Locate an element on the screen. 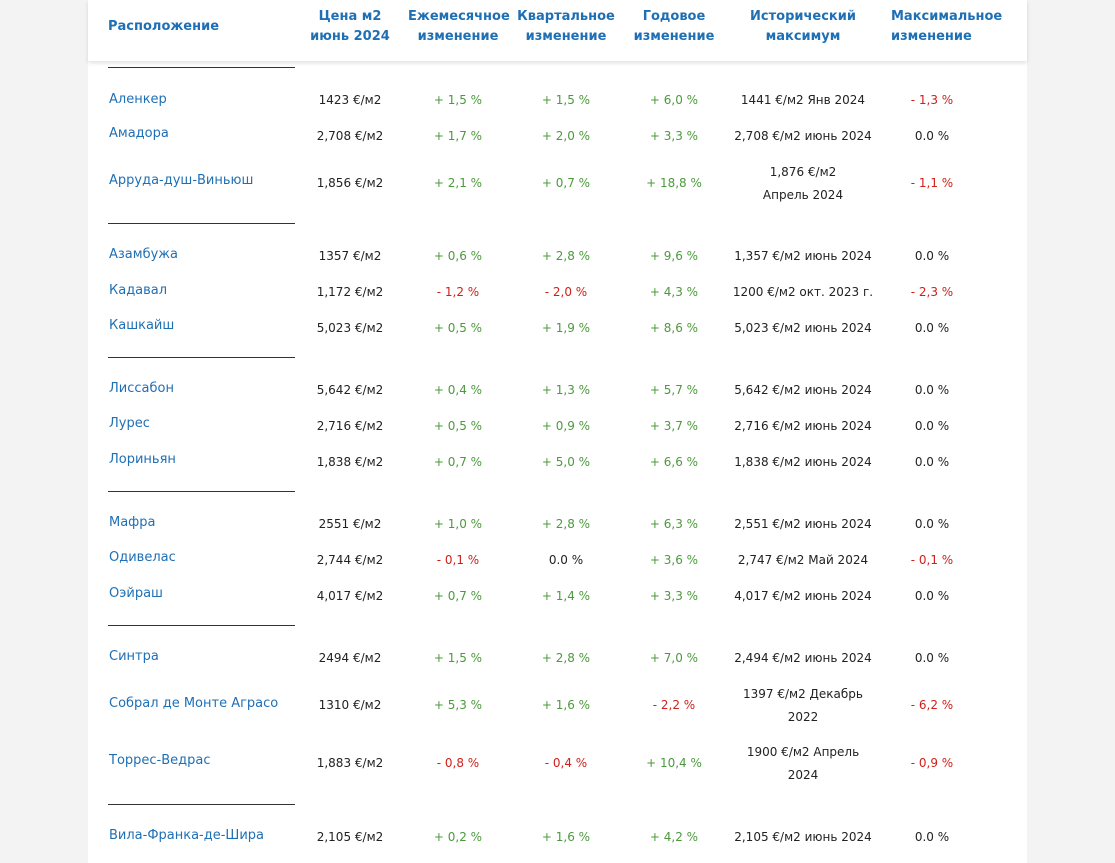 This screenshot has height=863, width=1115. yearly-change-cell: - 2,2 % is located at coordinates (674, 705).